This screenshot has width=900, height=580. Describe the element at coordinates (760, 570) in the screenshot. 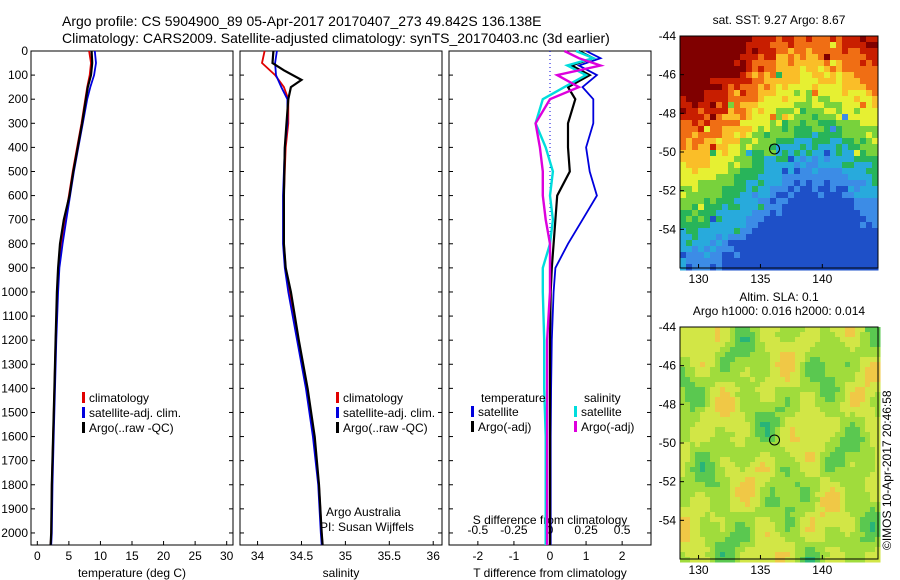

I see `map-x-tick-label: 135` at that location.